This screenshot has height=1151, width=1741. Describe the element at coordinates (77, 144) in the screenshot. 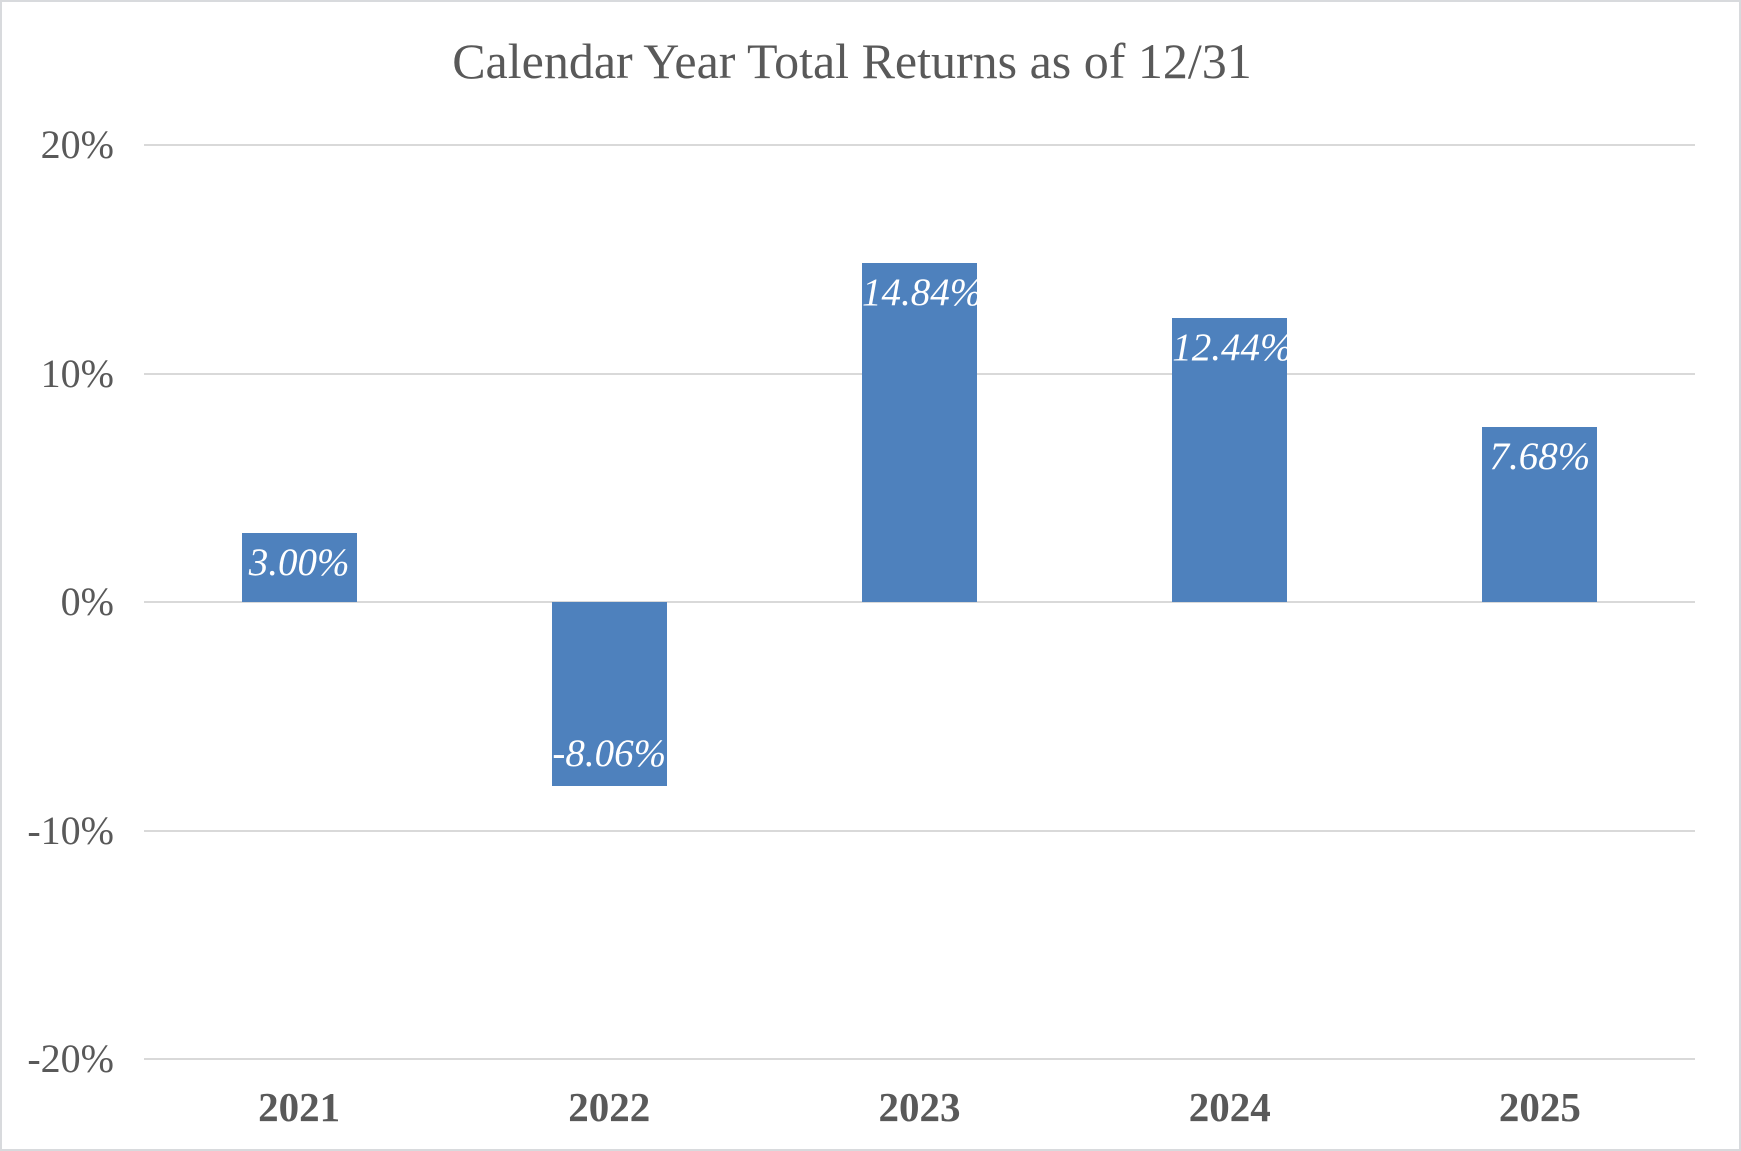

I see `y-tick-label: 20%` at that location.